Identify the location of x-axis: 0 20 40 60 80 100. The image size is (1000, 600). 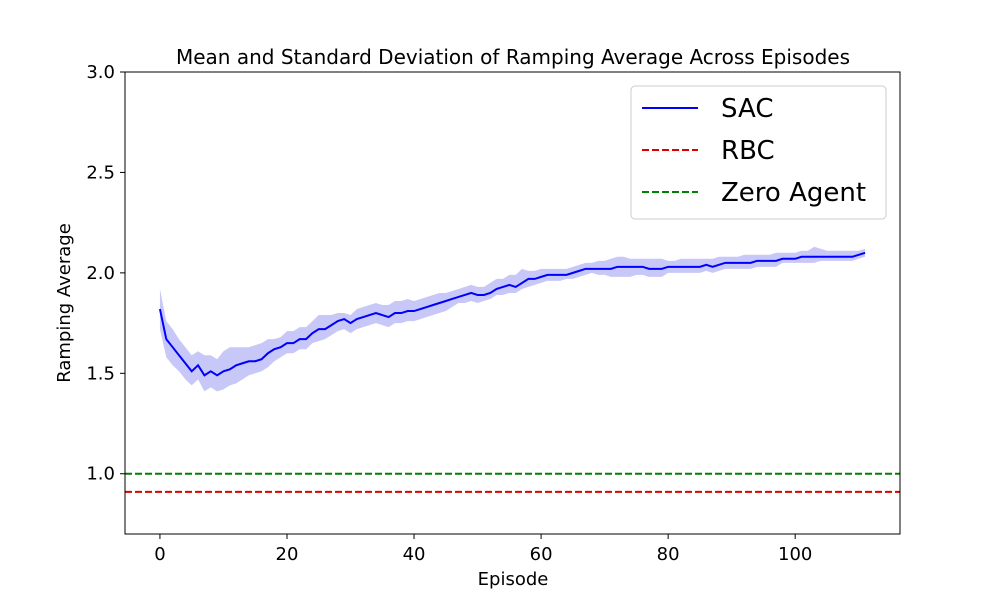
(483, 549).